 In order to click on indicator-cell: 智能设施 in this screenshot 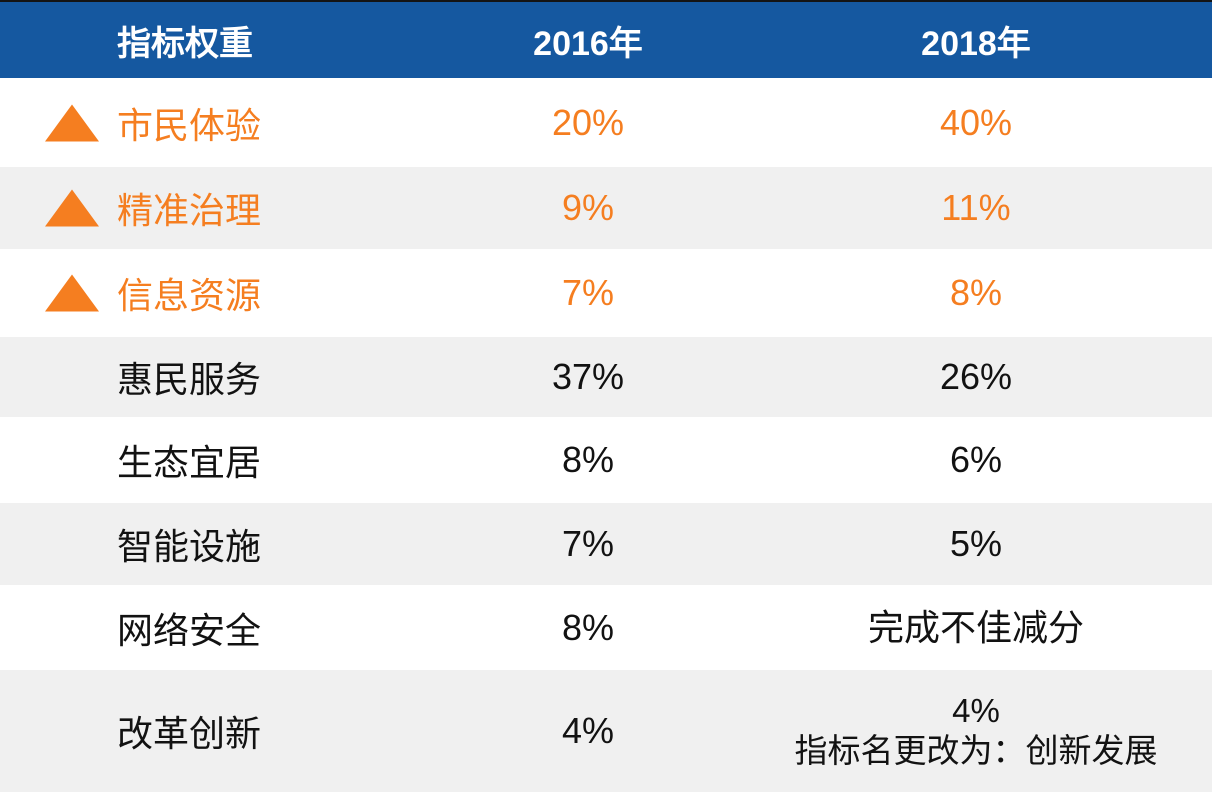, I will do `click(218, 544)`.